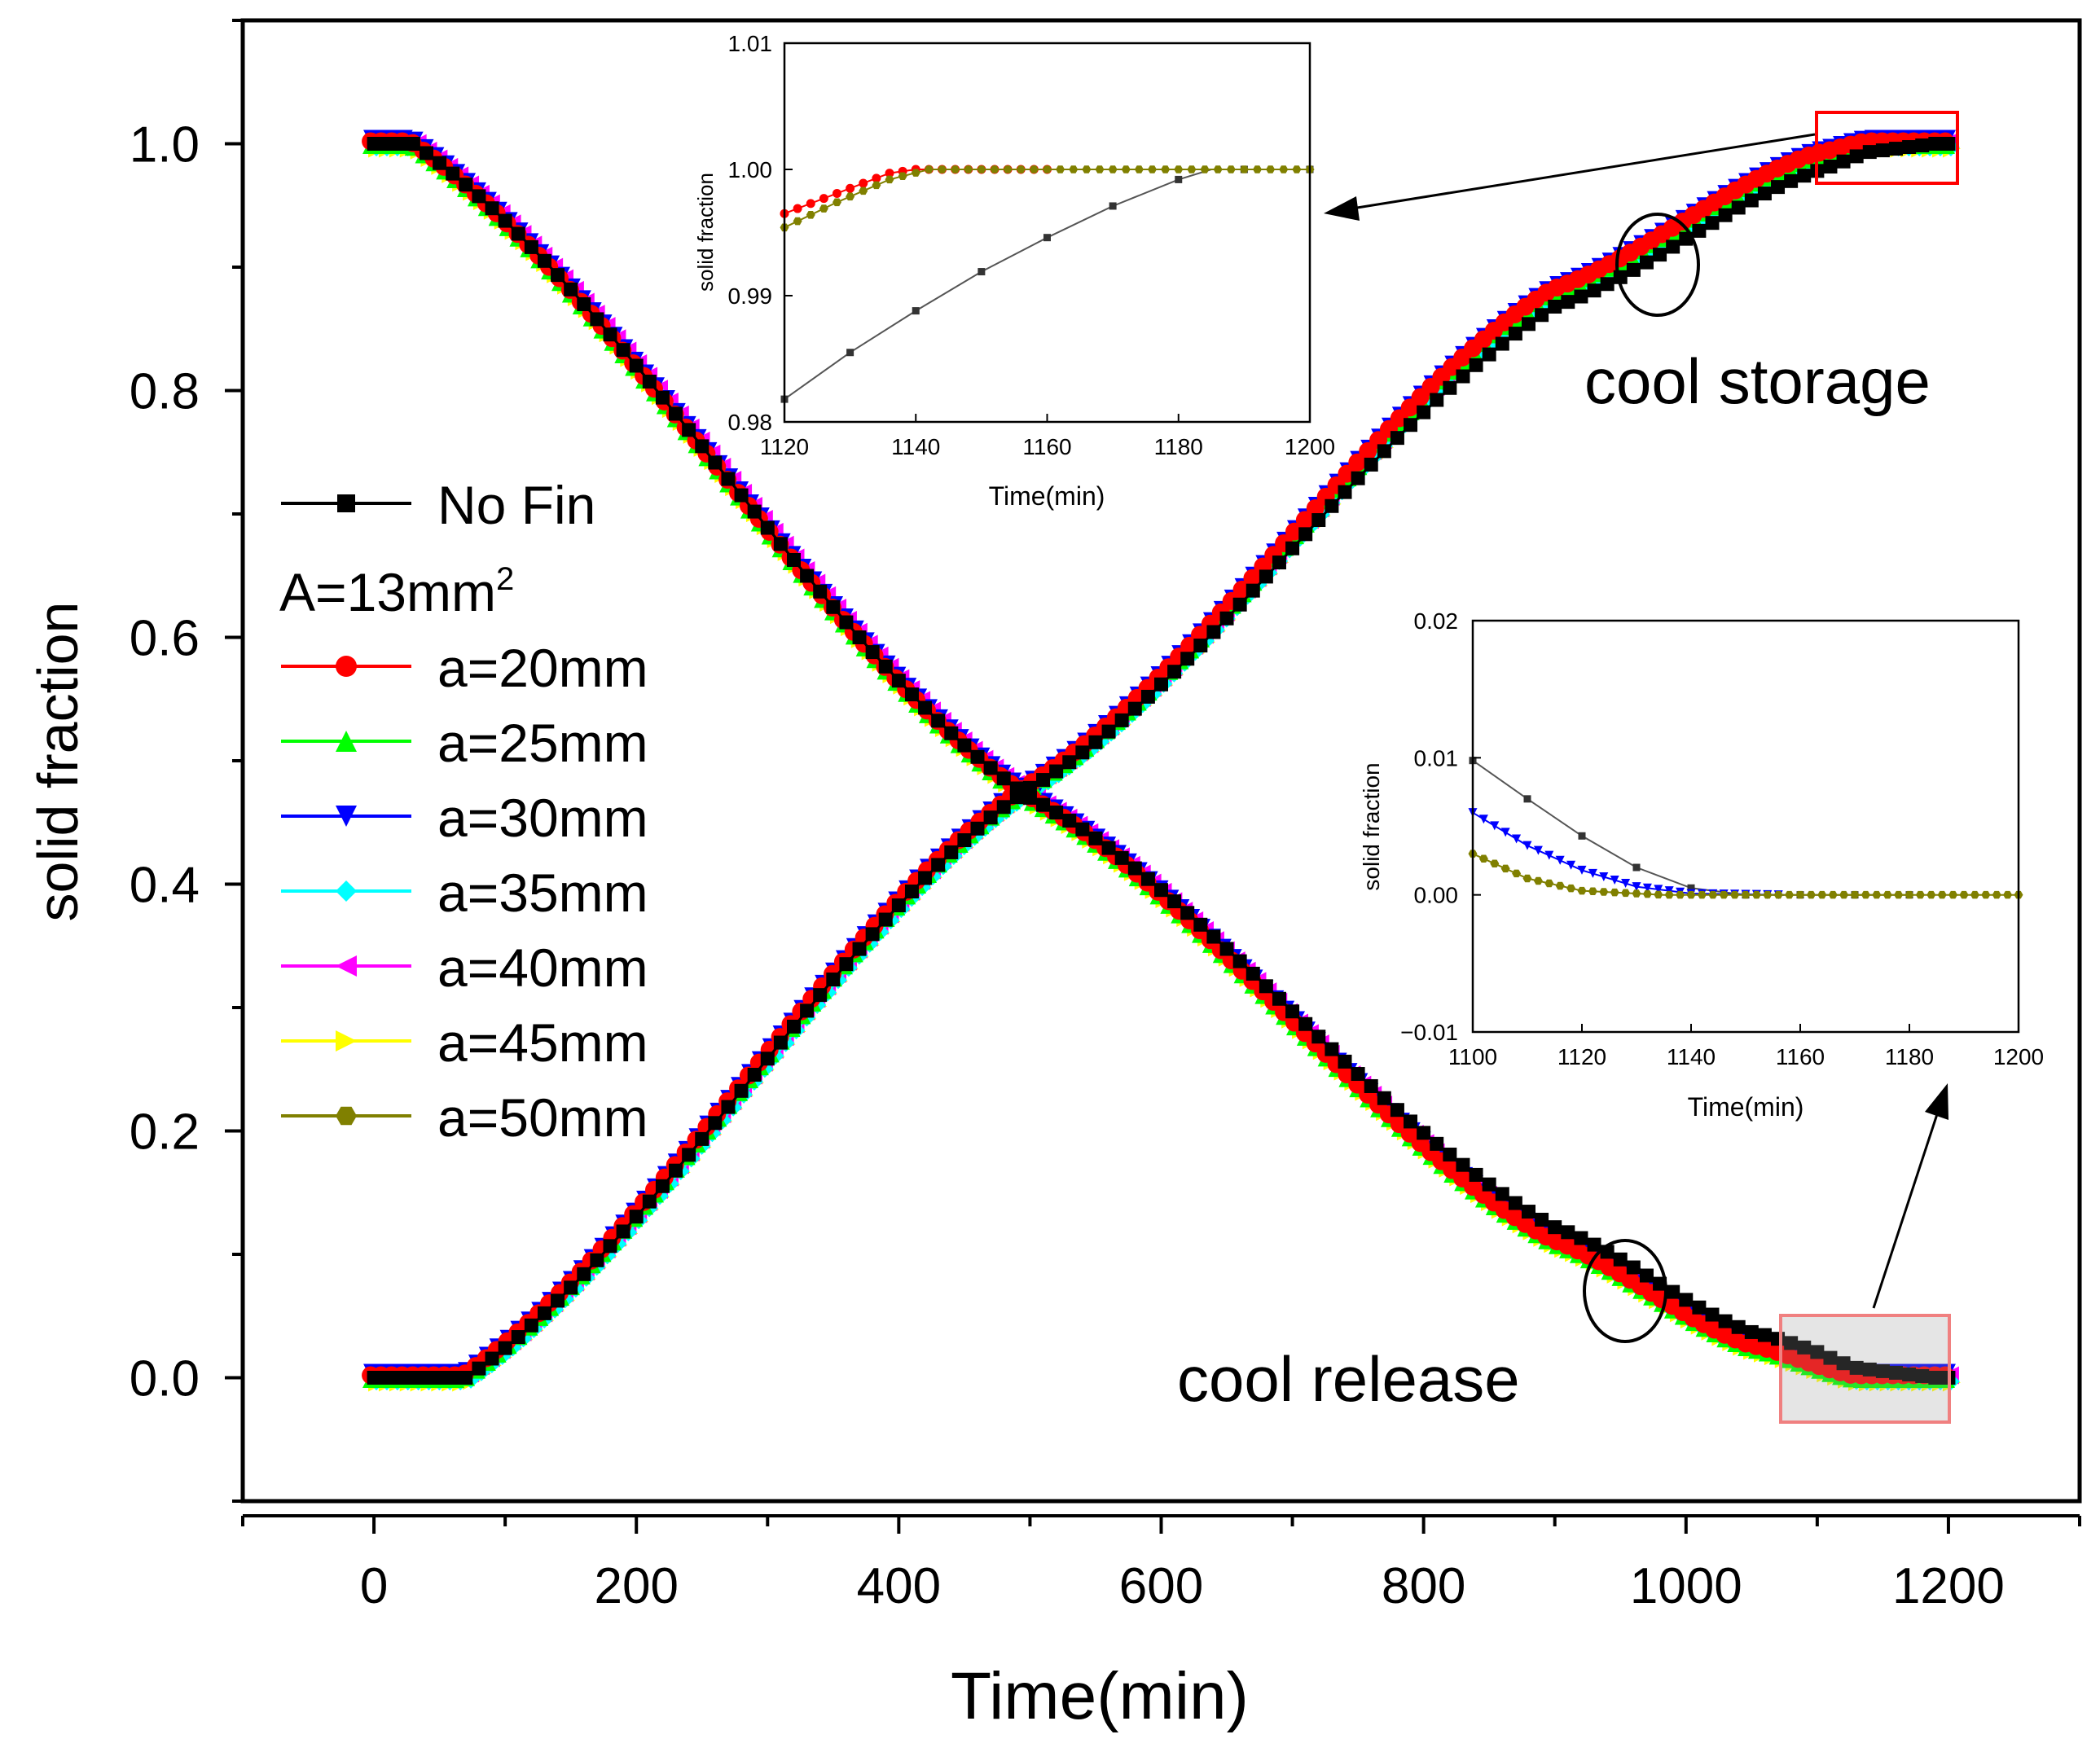 This screenshot has width=2100, height=1752. Describe the element at coordinates (1583, 171) in the screenshot. I see `storage-zoom-arrow` at that location.